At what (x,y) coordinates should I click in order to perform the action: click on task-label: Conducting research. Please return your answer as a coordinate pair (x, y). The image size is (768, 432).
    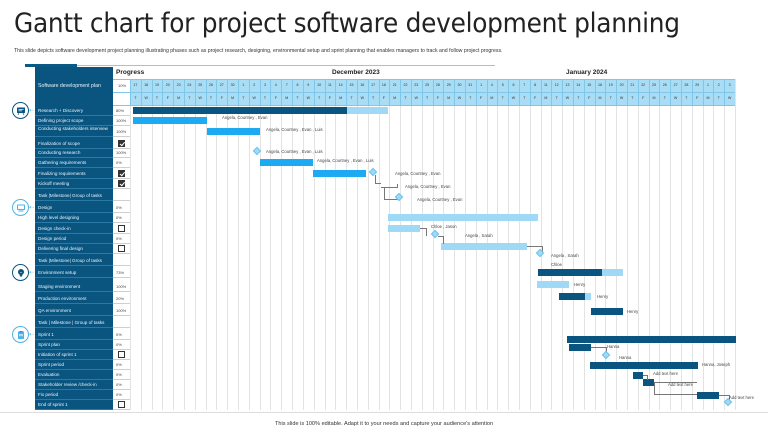
    Looking at the image, I should click on (59, 152).